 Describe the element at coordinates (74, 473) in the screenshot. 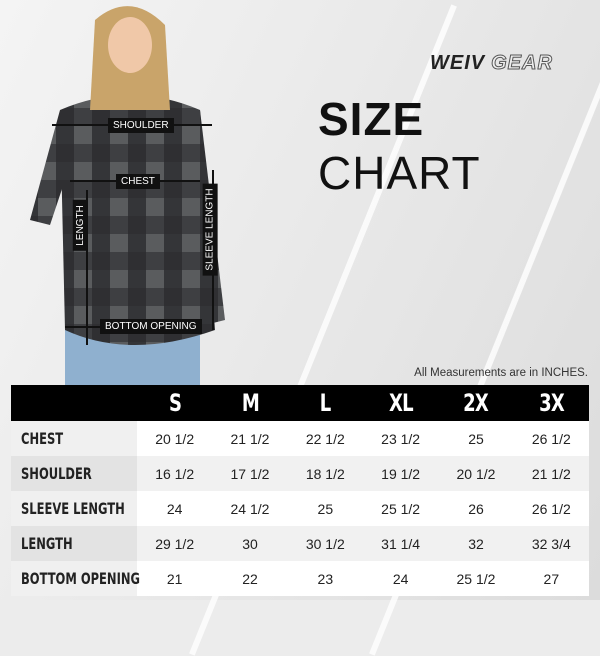

I see `row-label: SHOULDER` at that location.